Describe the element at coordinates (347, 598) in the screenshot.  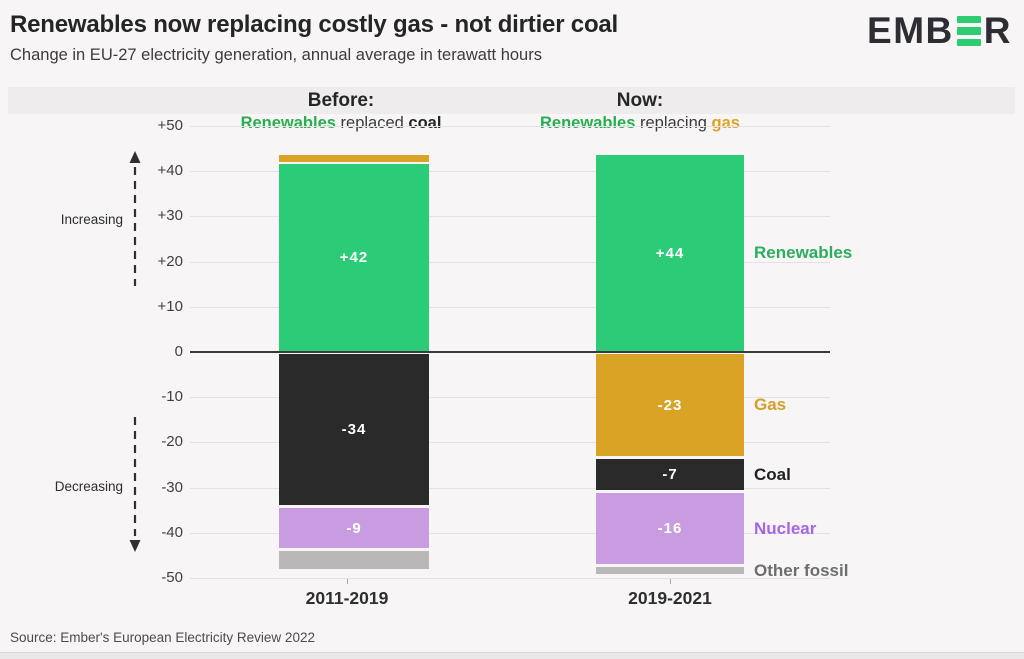
I see `x-label-2011-2019: 2011-2019` at that location.